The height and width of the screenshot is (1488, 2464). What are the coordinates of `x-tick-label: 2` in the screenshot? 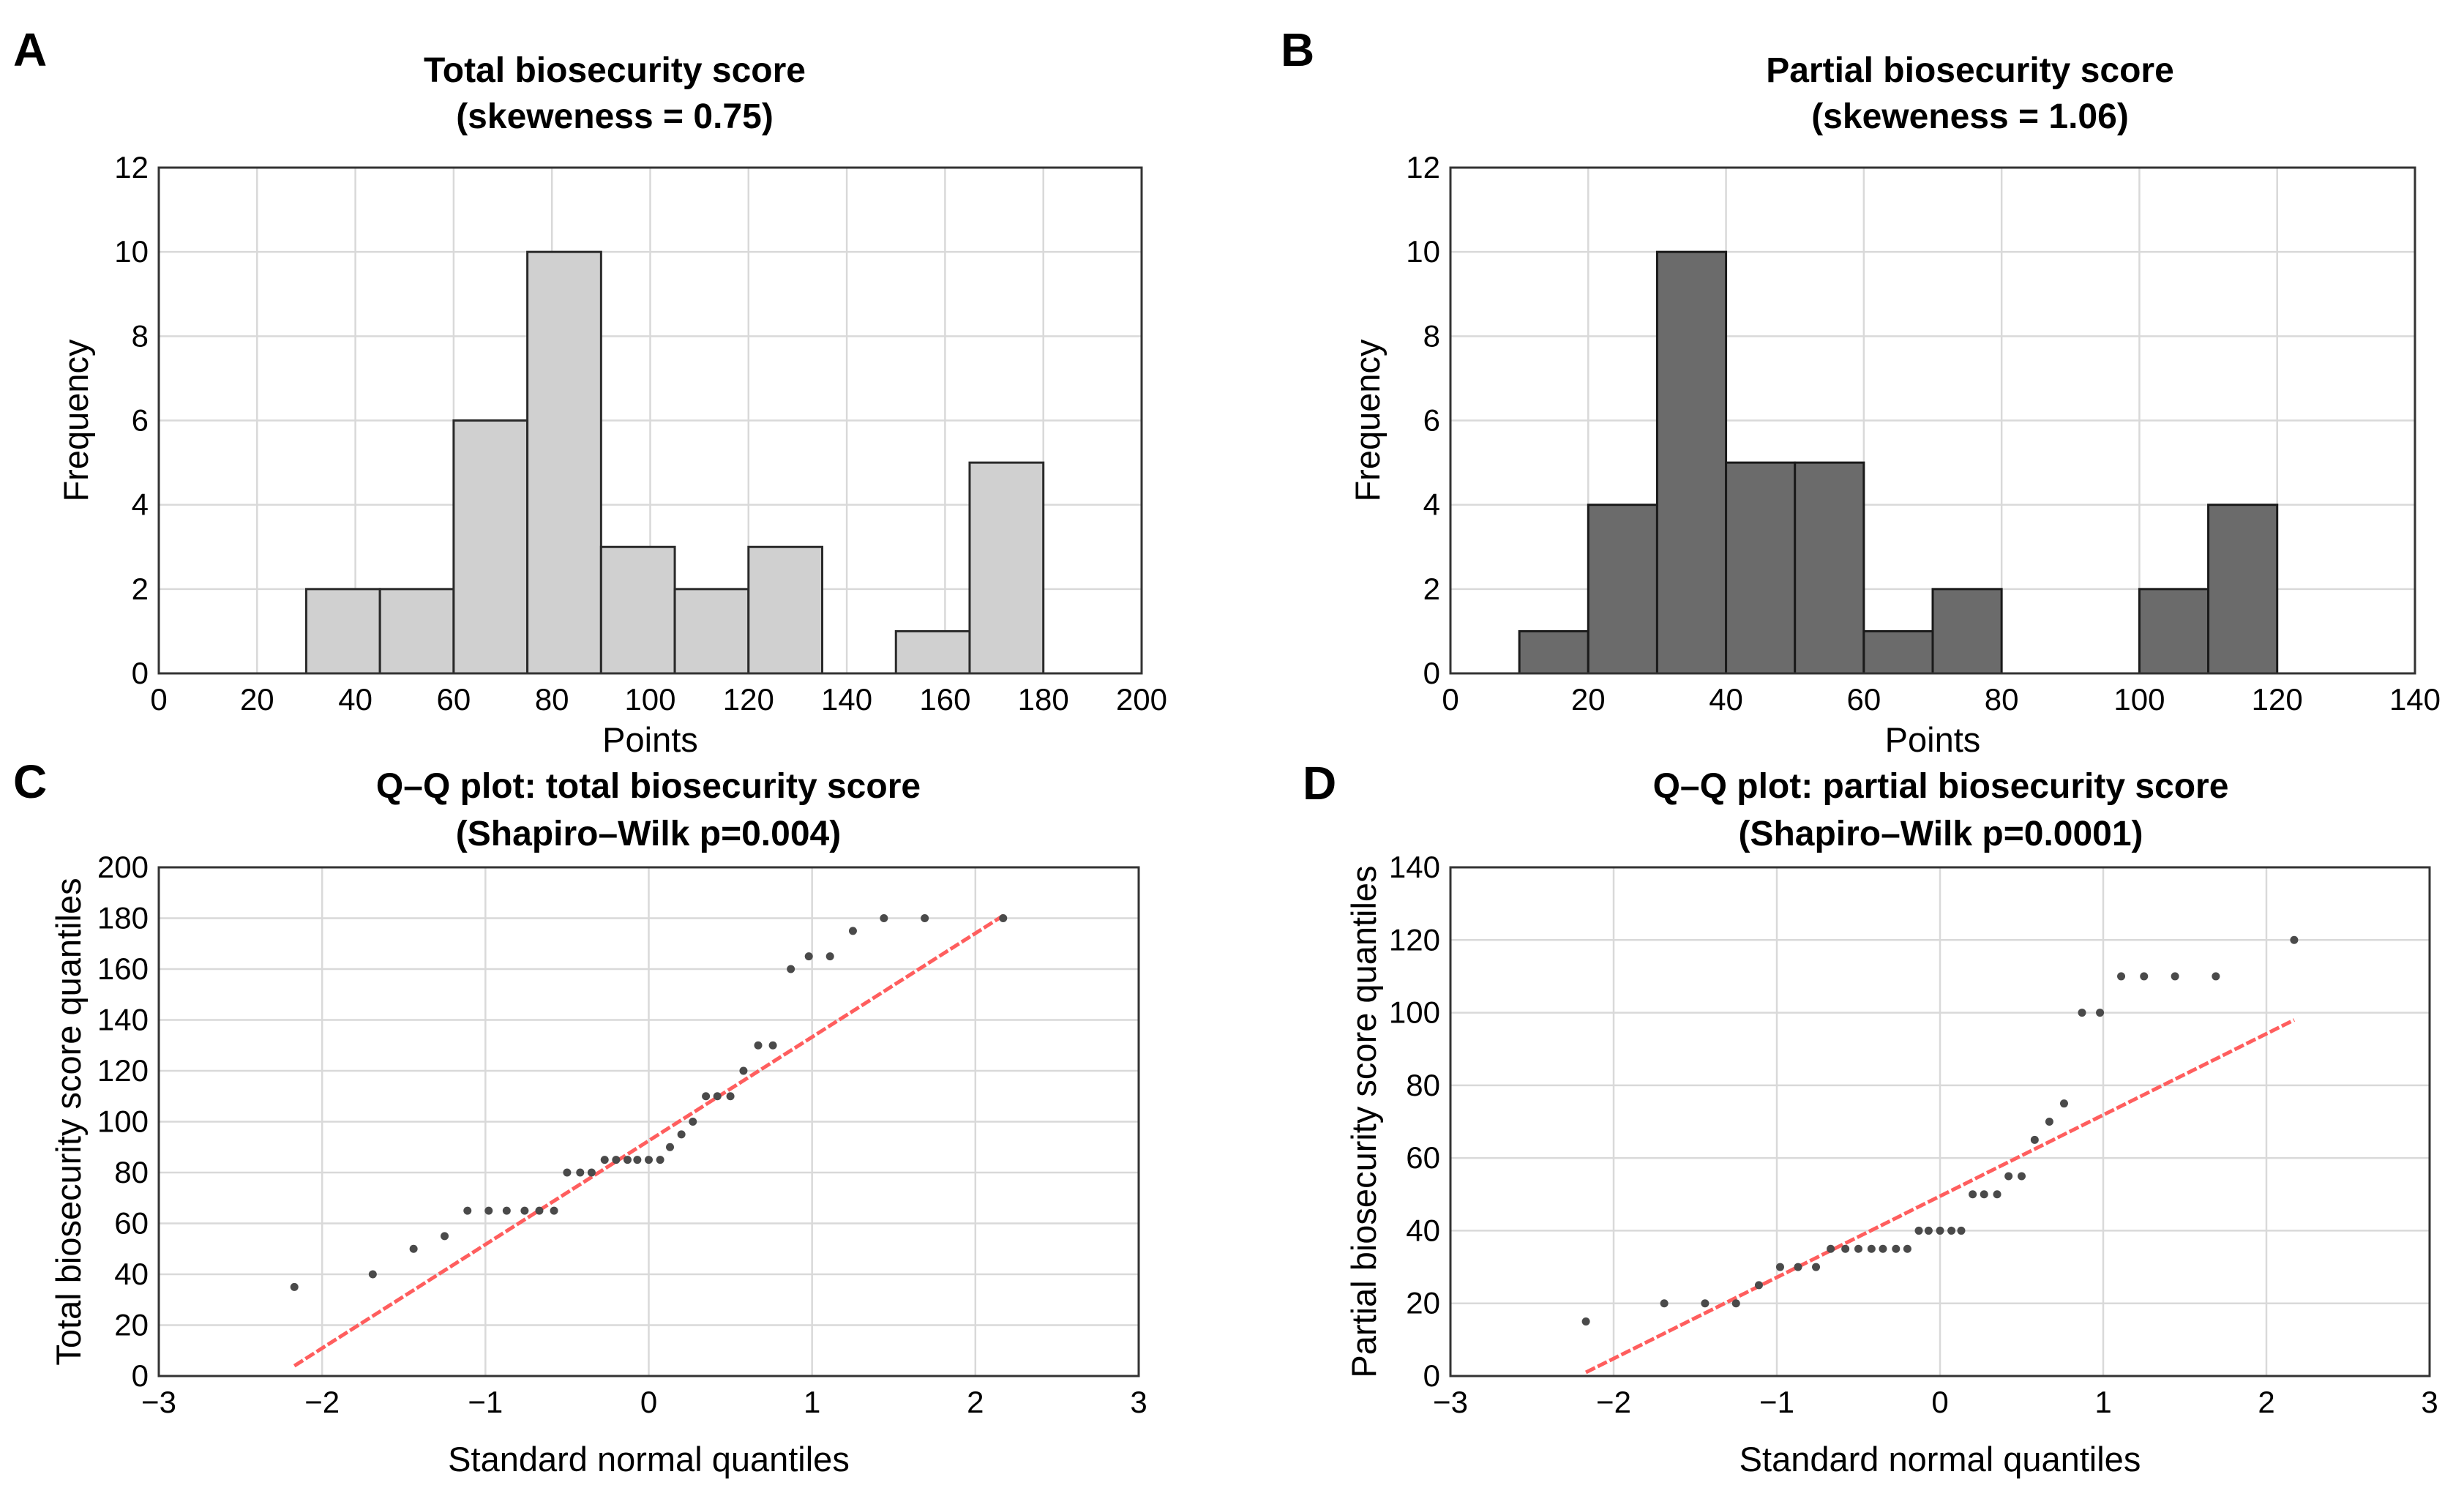 It's located at (2266, 1402).